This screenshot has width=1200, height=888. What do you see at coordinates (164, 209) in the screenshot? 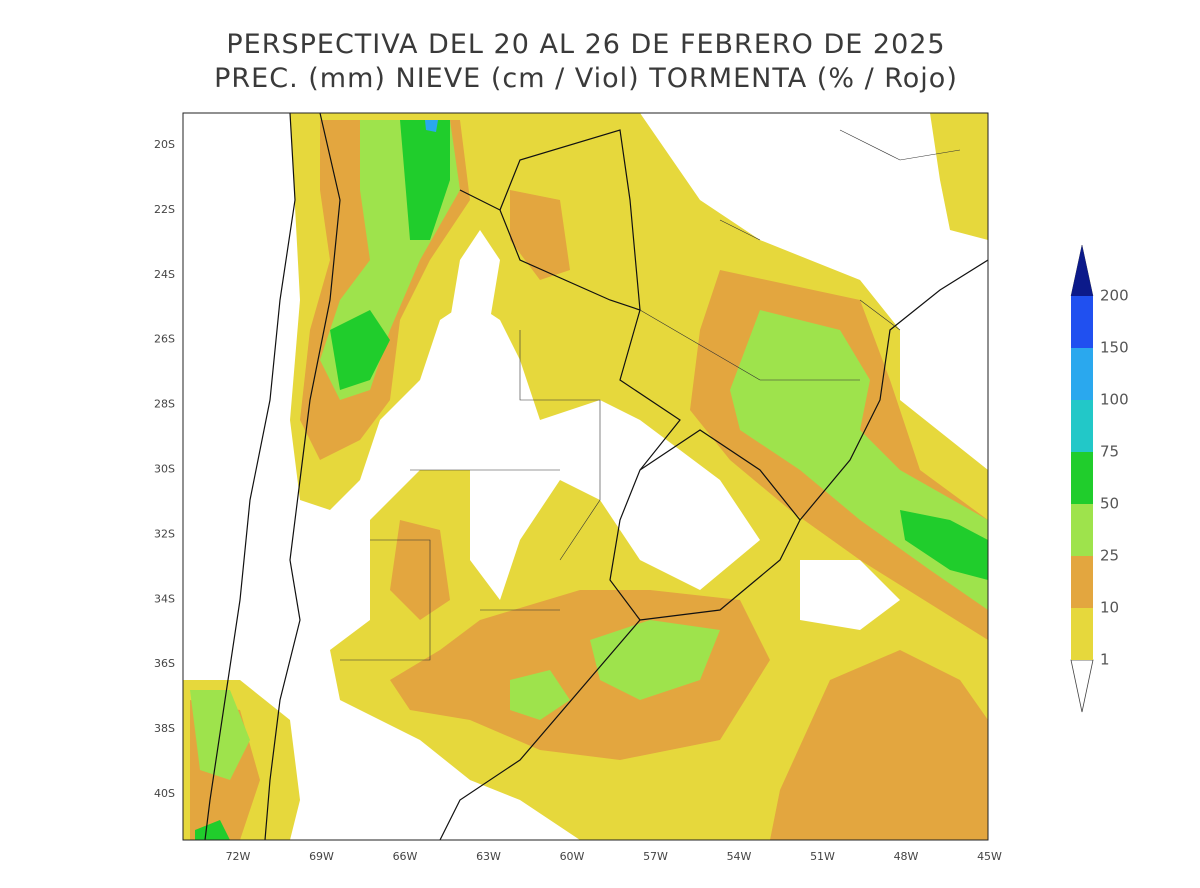
I see `latitude-label: 22S` at bounding box center [164, 209].